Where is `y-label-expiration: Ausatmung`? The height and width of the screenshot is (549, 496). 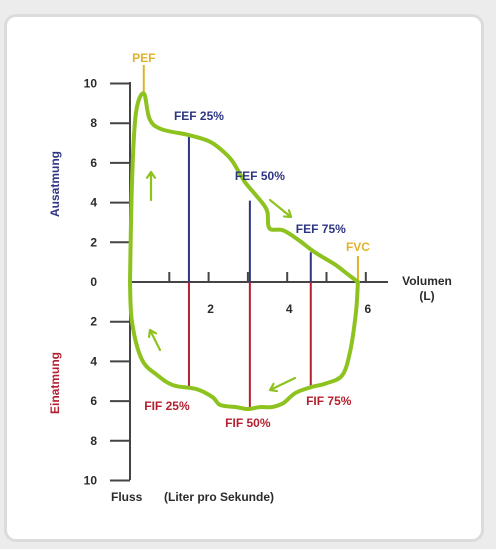
y-label-expiration: Ausatmung is located at coordinates (55, 184).